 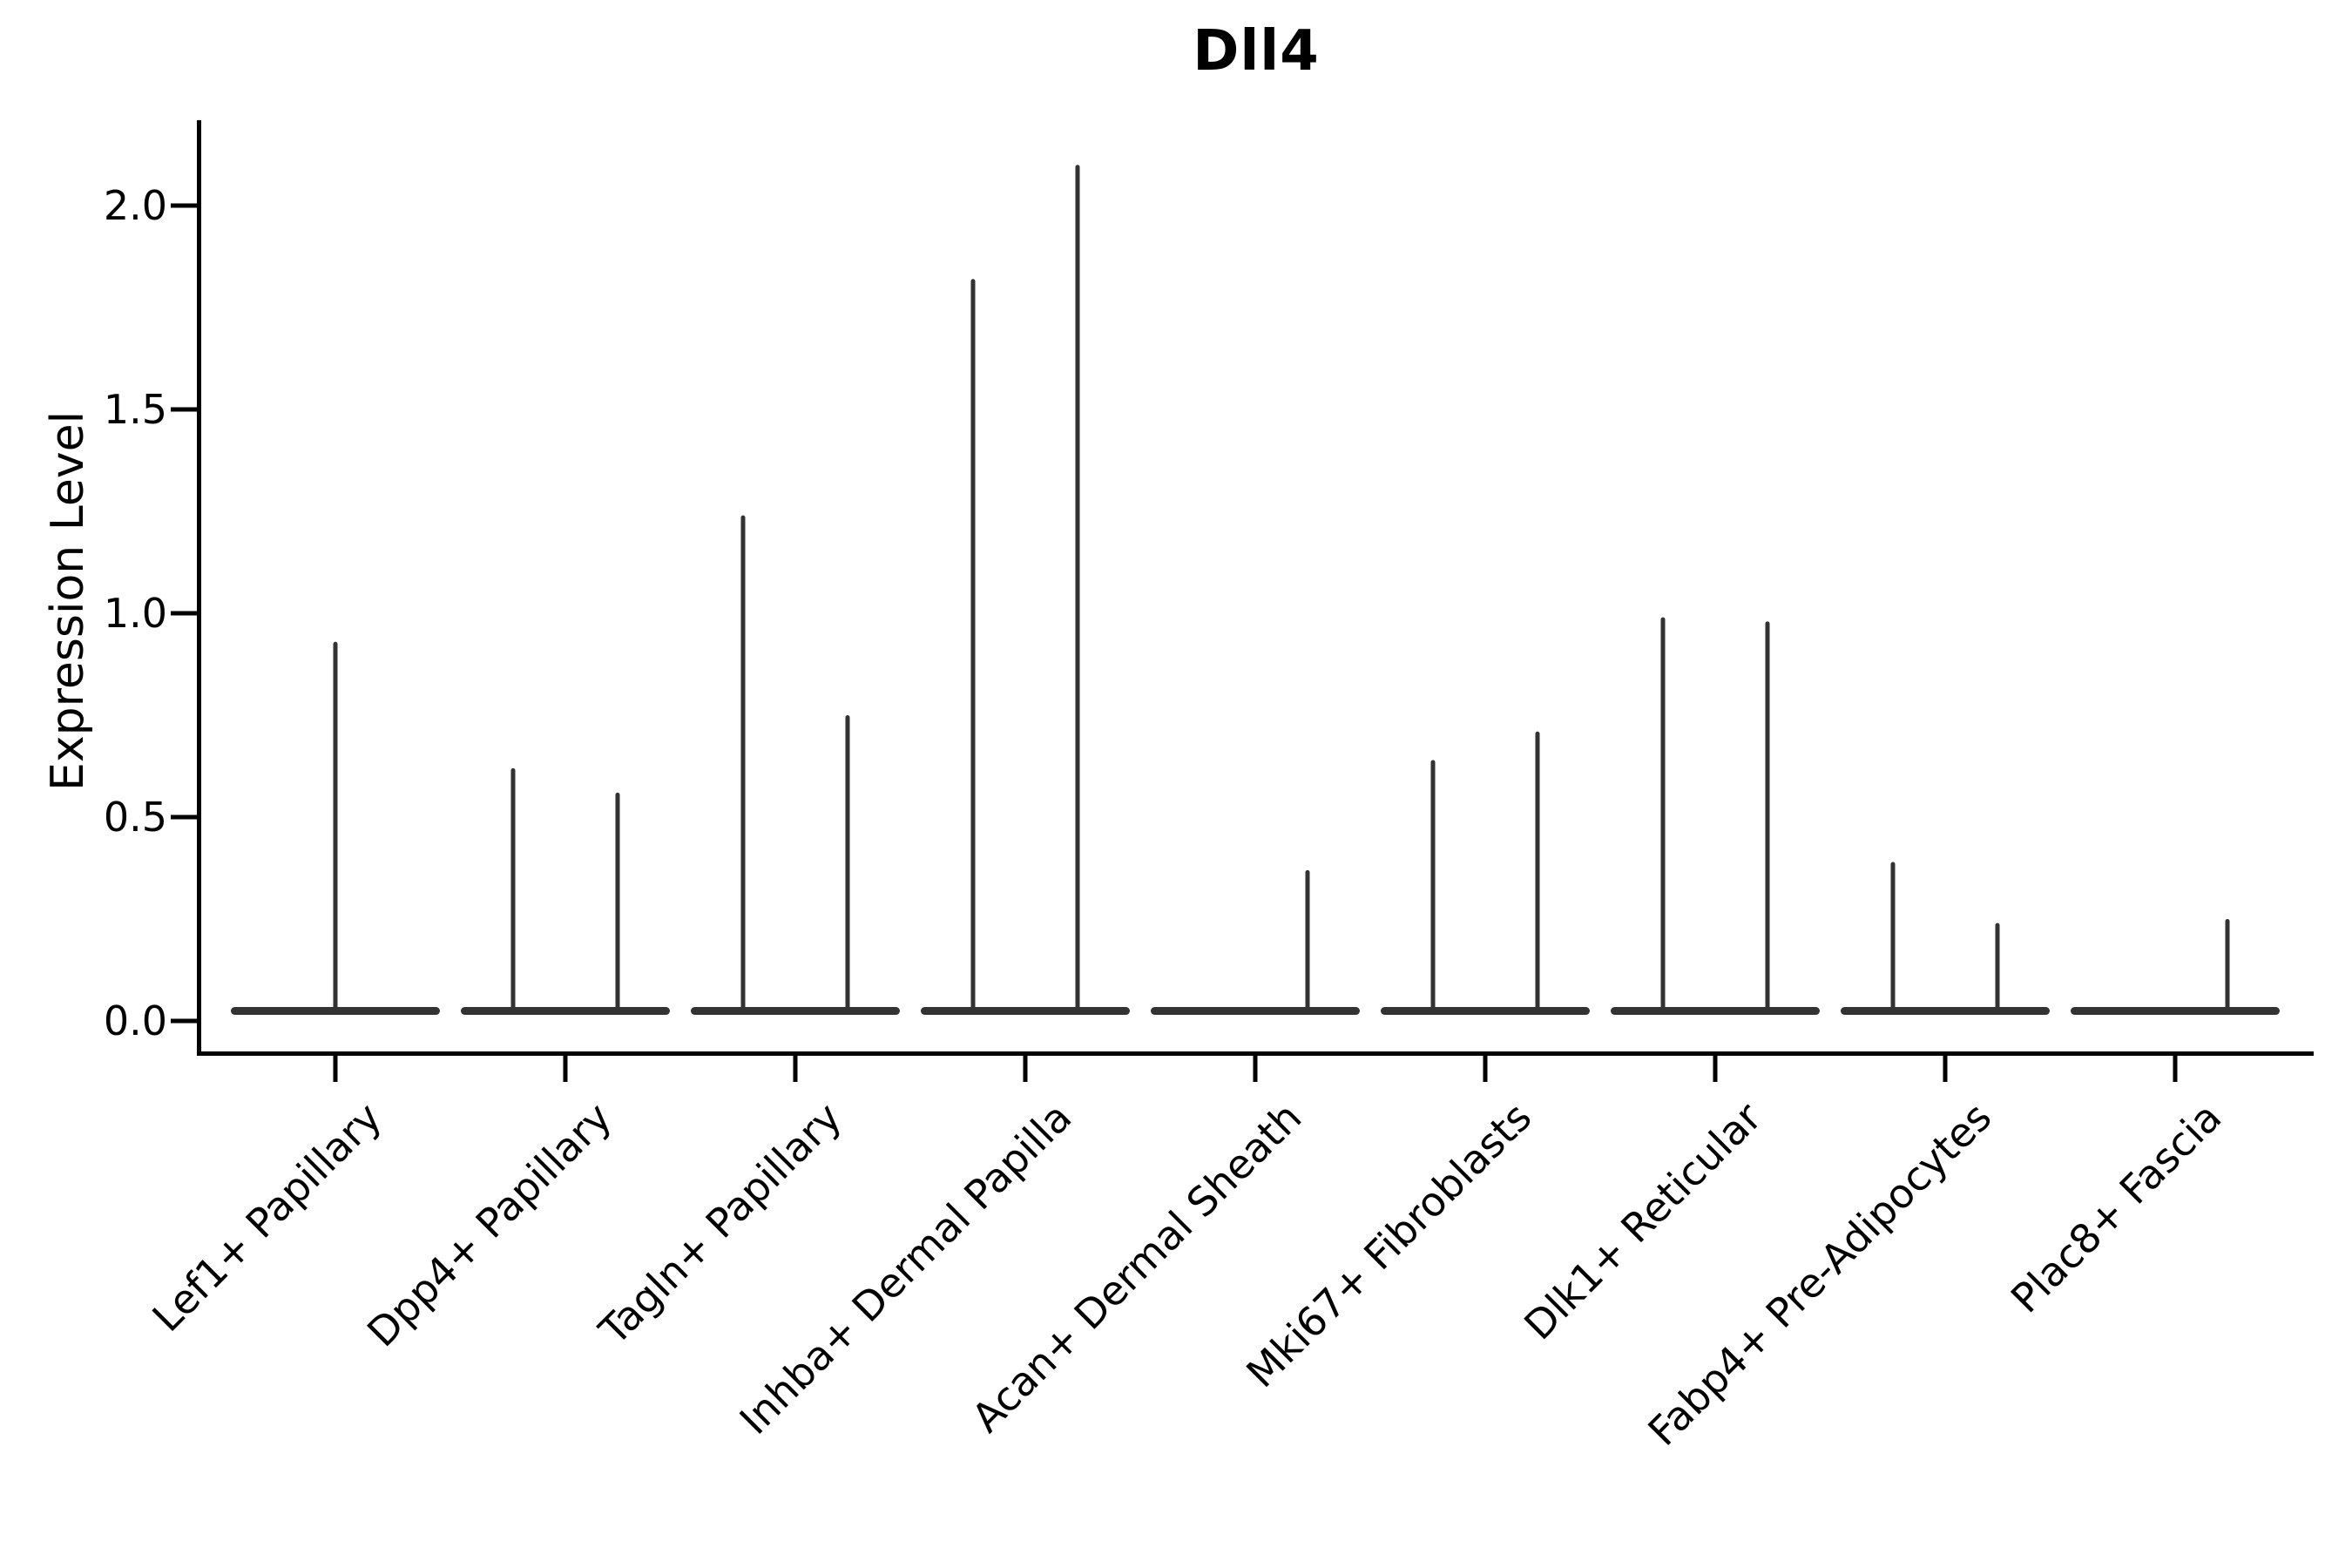 What do you see at coordinates (199, 588) in the screenshot?
I see `y-axis-spine` at bounding box center [199, 588].